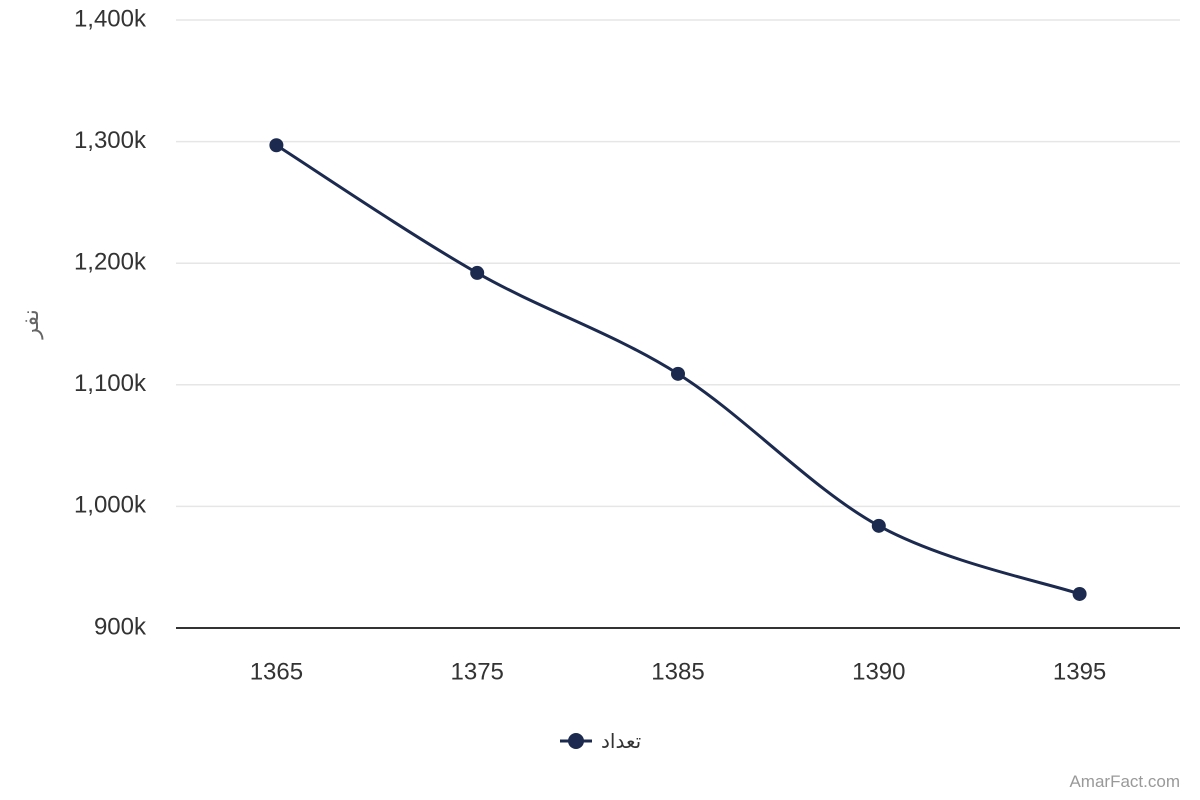  What do you see at coordinates (30, 324) in the screenshot?
I see `y-axis-label: نفر` at bounding box center [30, 324].